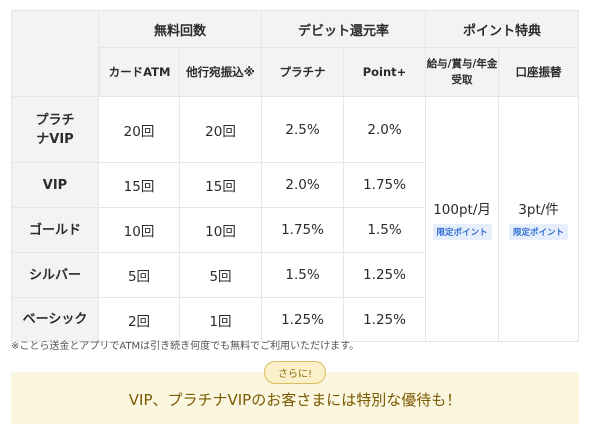 This screenshot has width=590, height=435. I want to click on cell-bank: 1回, so click(221, 320).